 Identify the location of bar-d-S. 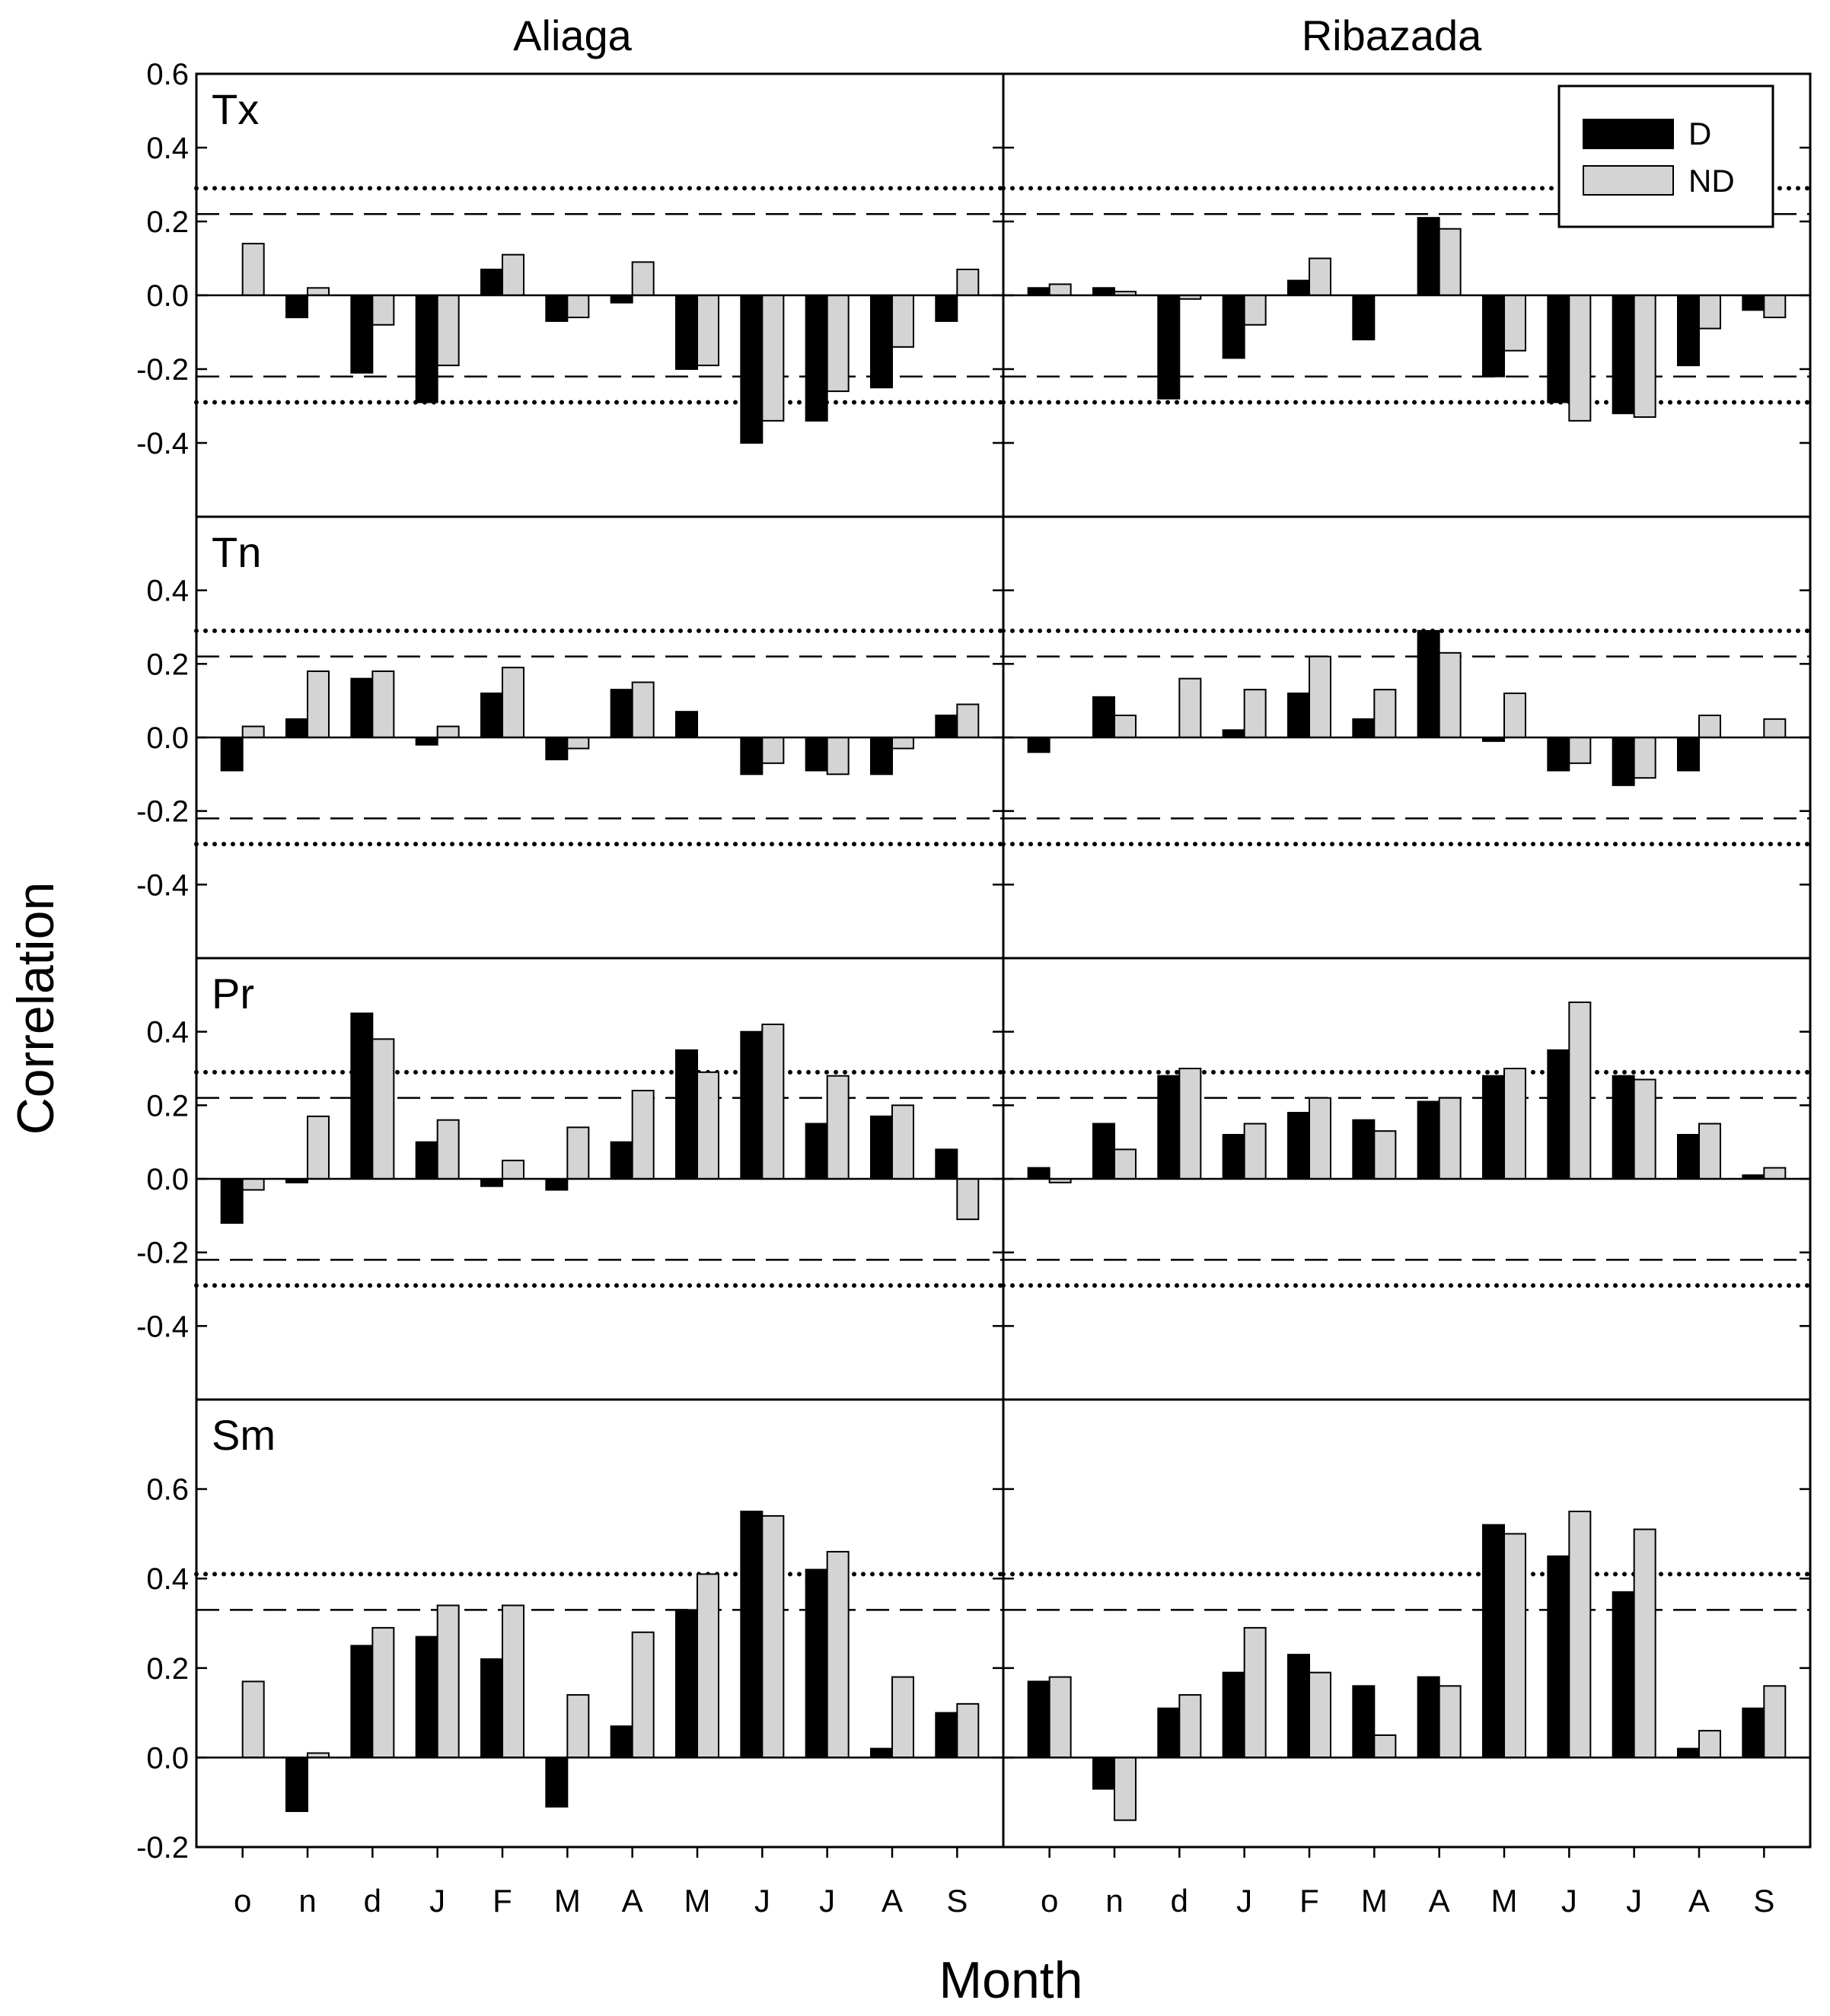
(946, 308).